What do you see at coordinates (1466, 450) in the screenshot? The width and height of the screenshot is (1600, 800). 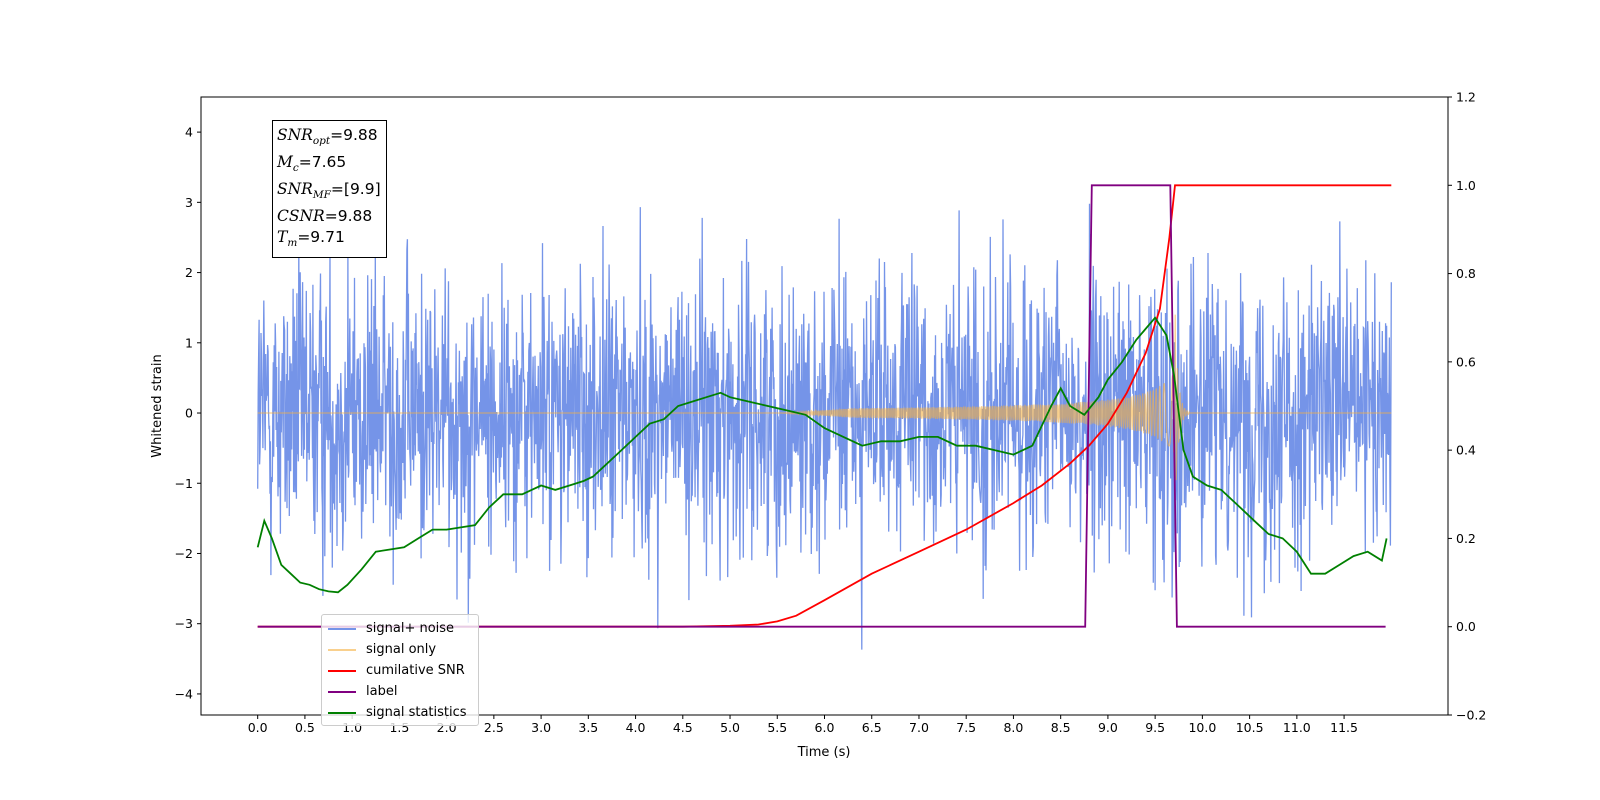 I see `y-right-tick-label: 0.4` at bounding box center [1466, 450].